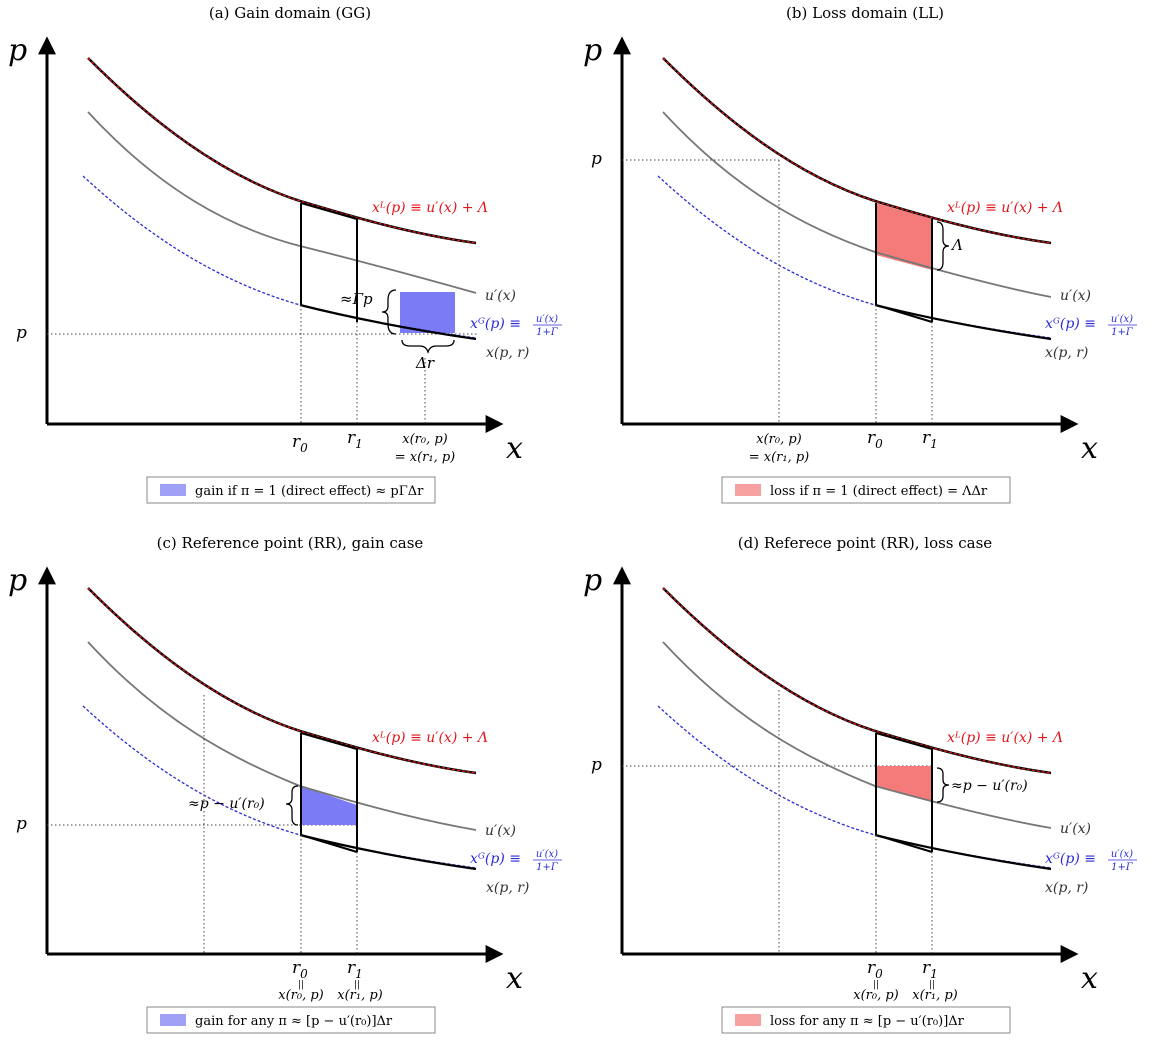 This screenshot has height=1043, width=1159. What do you see at coordinates (865, 13) in the screenshot?
I see `panel-title: (b) Loss domain (LL)` at bounding box center [865, 13].